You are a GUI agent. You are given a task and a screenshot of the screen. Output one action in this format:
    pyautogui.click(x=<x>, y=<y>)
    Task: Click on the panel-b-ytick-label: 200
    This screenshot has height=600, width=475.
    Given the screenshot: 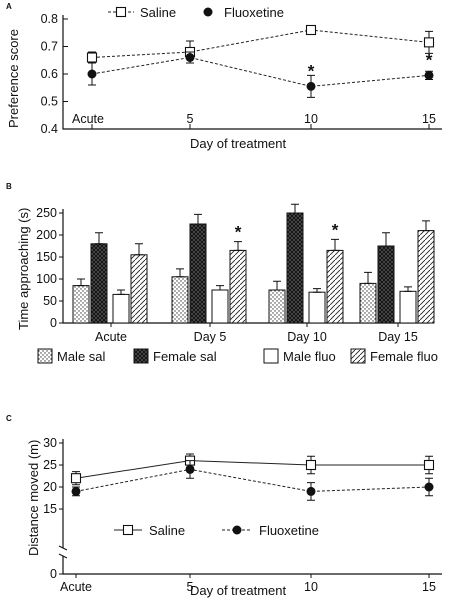 What is the action you would take?
    pyautogui.click(x=46, y=235)
    